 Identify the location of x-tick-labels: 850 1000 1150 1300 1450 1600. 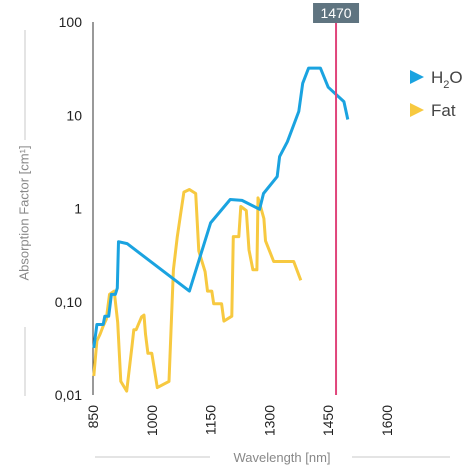
(240, 420).